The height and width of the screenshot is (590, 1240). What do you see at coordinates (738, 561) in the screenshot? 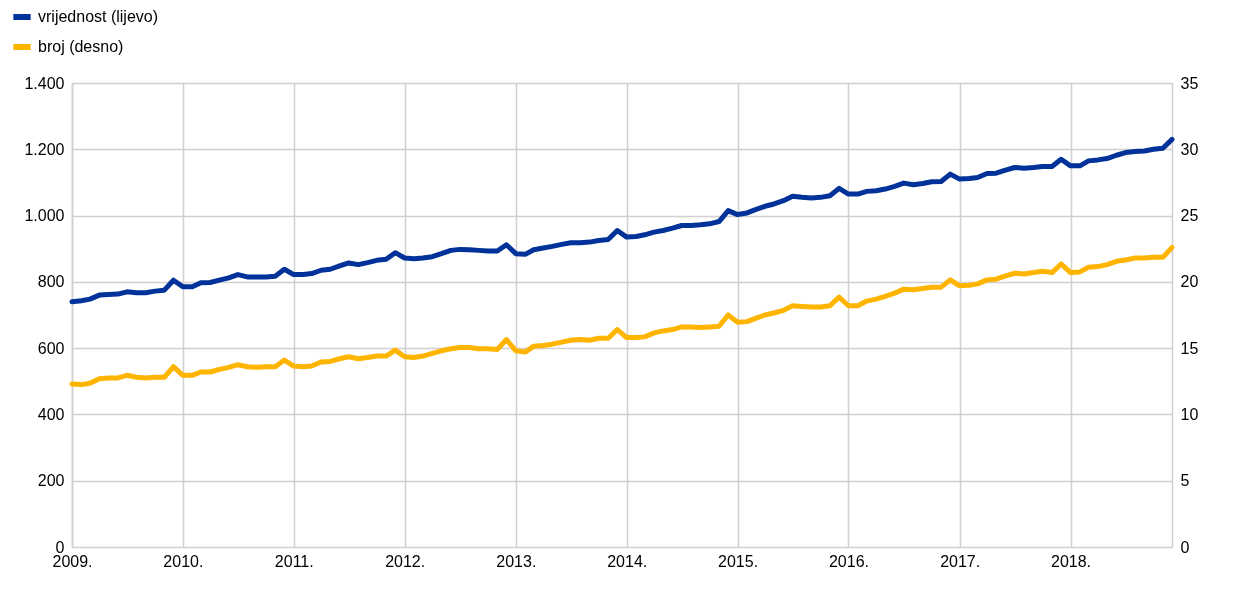
I see `x-tick-label: 2015.` at bounding box center [738, 561].